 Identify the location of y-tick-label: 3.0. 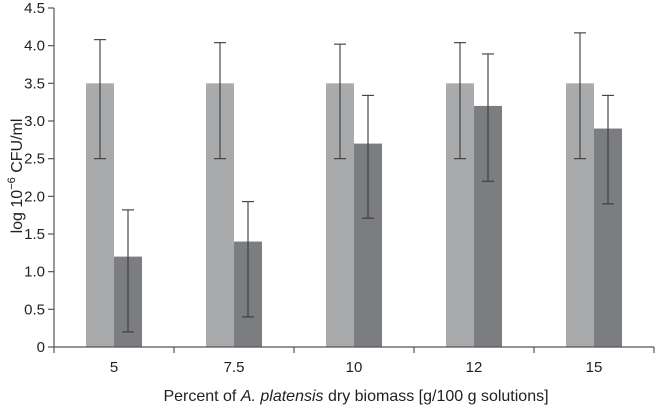
(34, 121).